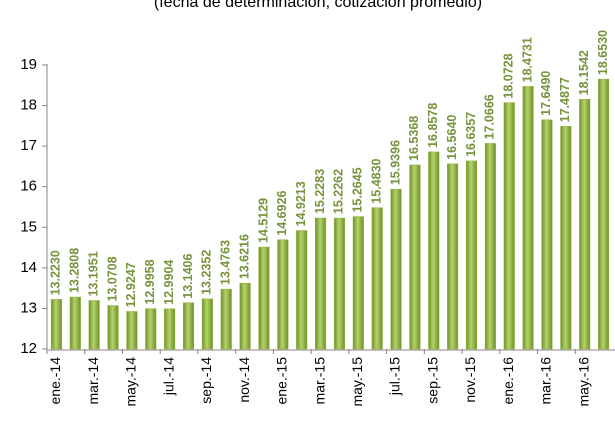 This screenshot has height=422, width=615. I want to click on value-label: 18.0728, so click(509, 75).